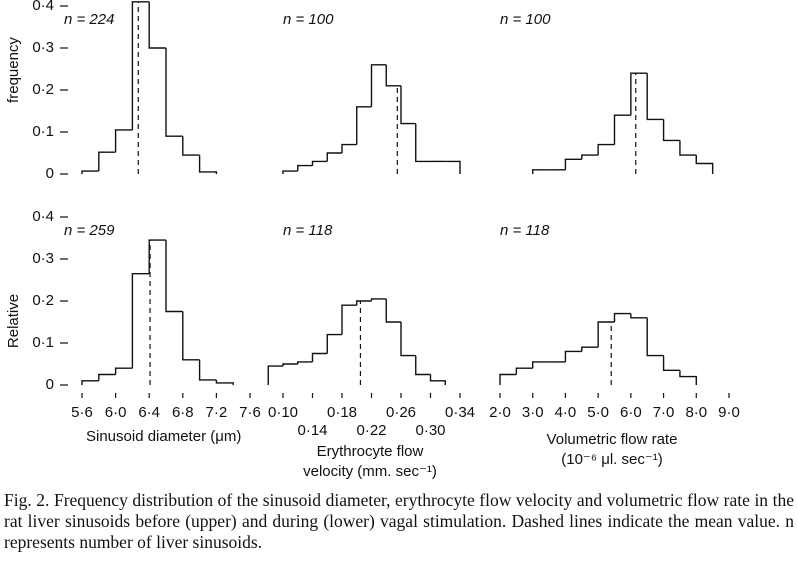 This screenshot has width=798, height=584. What do you see at coordinates (460, 412) in the screenshot?
I see `x-tick-label: 0·34` at bounding box center [460, 412].